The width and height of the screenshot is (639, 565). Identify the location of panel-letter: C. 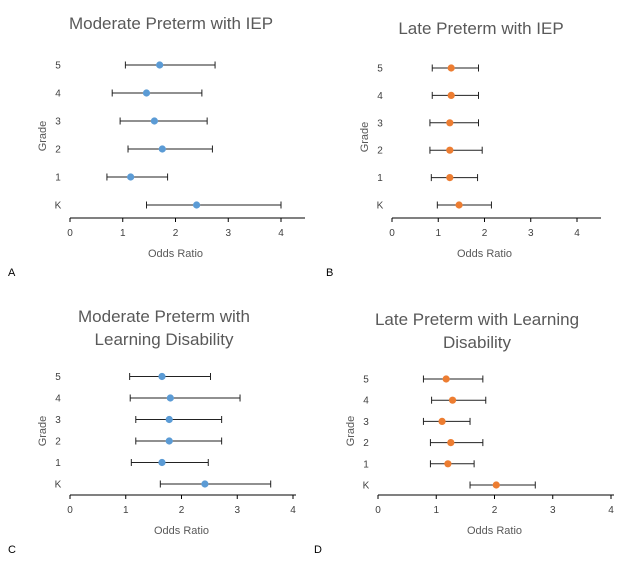
(12, 550).